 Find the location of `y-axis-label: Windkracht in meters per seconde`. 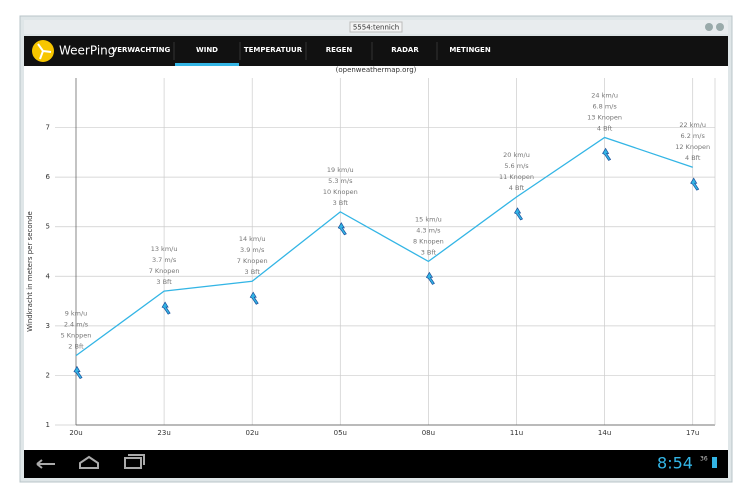

y-axis-label: Windkracht in meters per seconde is located at coordinates (30, 271).